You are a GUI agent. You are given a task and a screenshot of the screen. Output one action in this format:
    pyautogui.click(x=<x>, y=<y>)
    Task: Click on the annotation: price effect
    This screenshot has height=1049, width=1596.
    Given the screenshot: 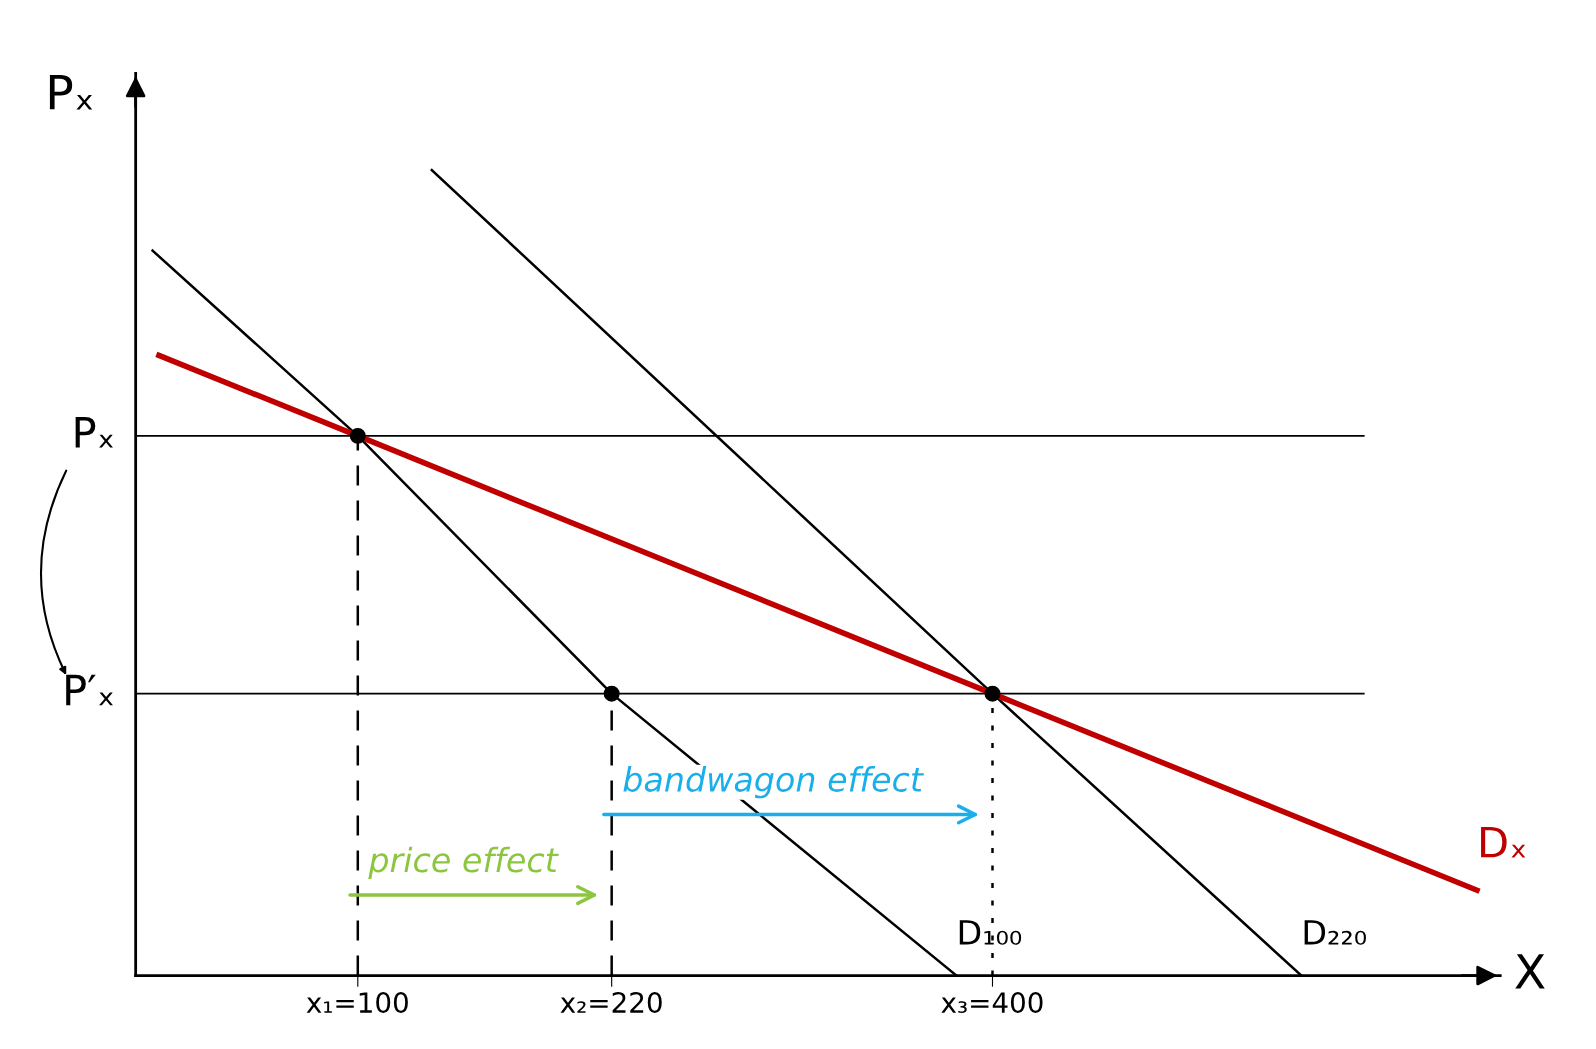 What is the action you would take?
    pyautogui.click(x=463, y=862)
    